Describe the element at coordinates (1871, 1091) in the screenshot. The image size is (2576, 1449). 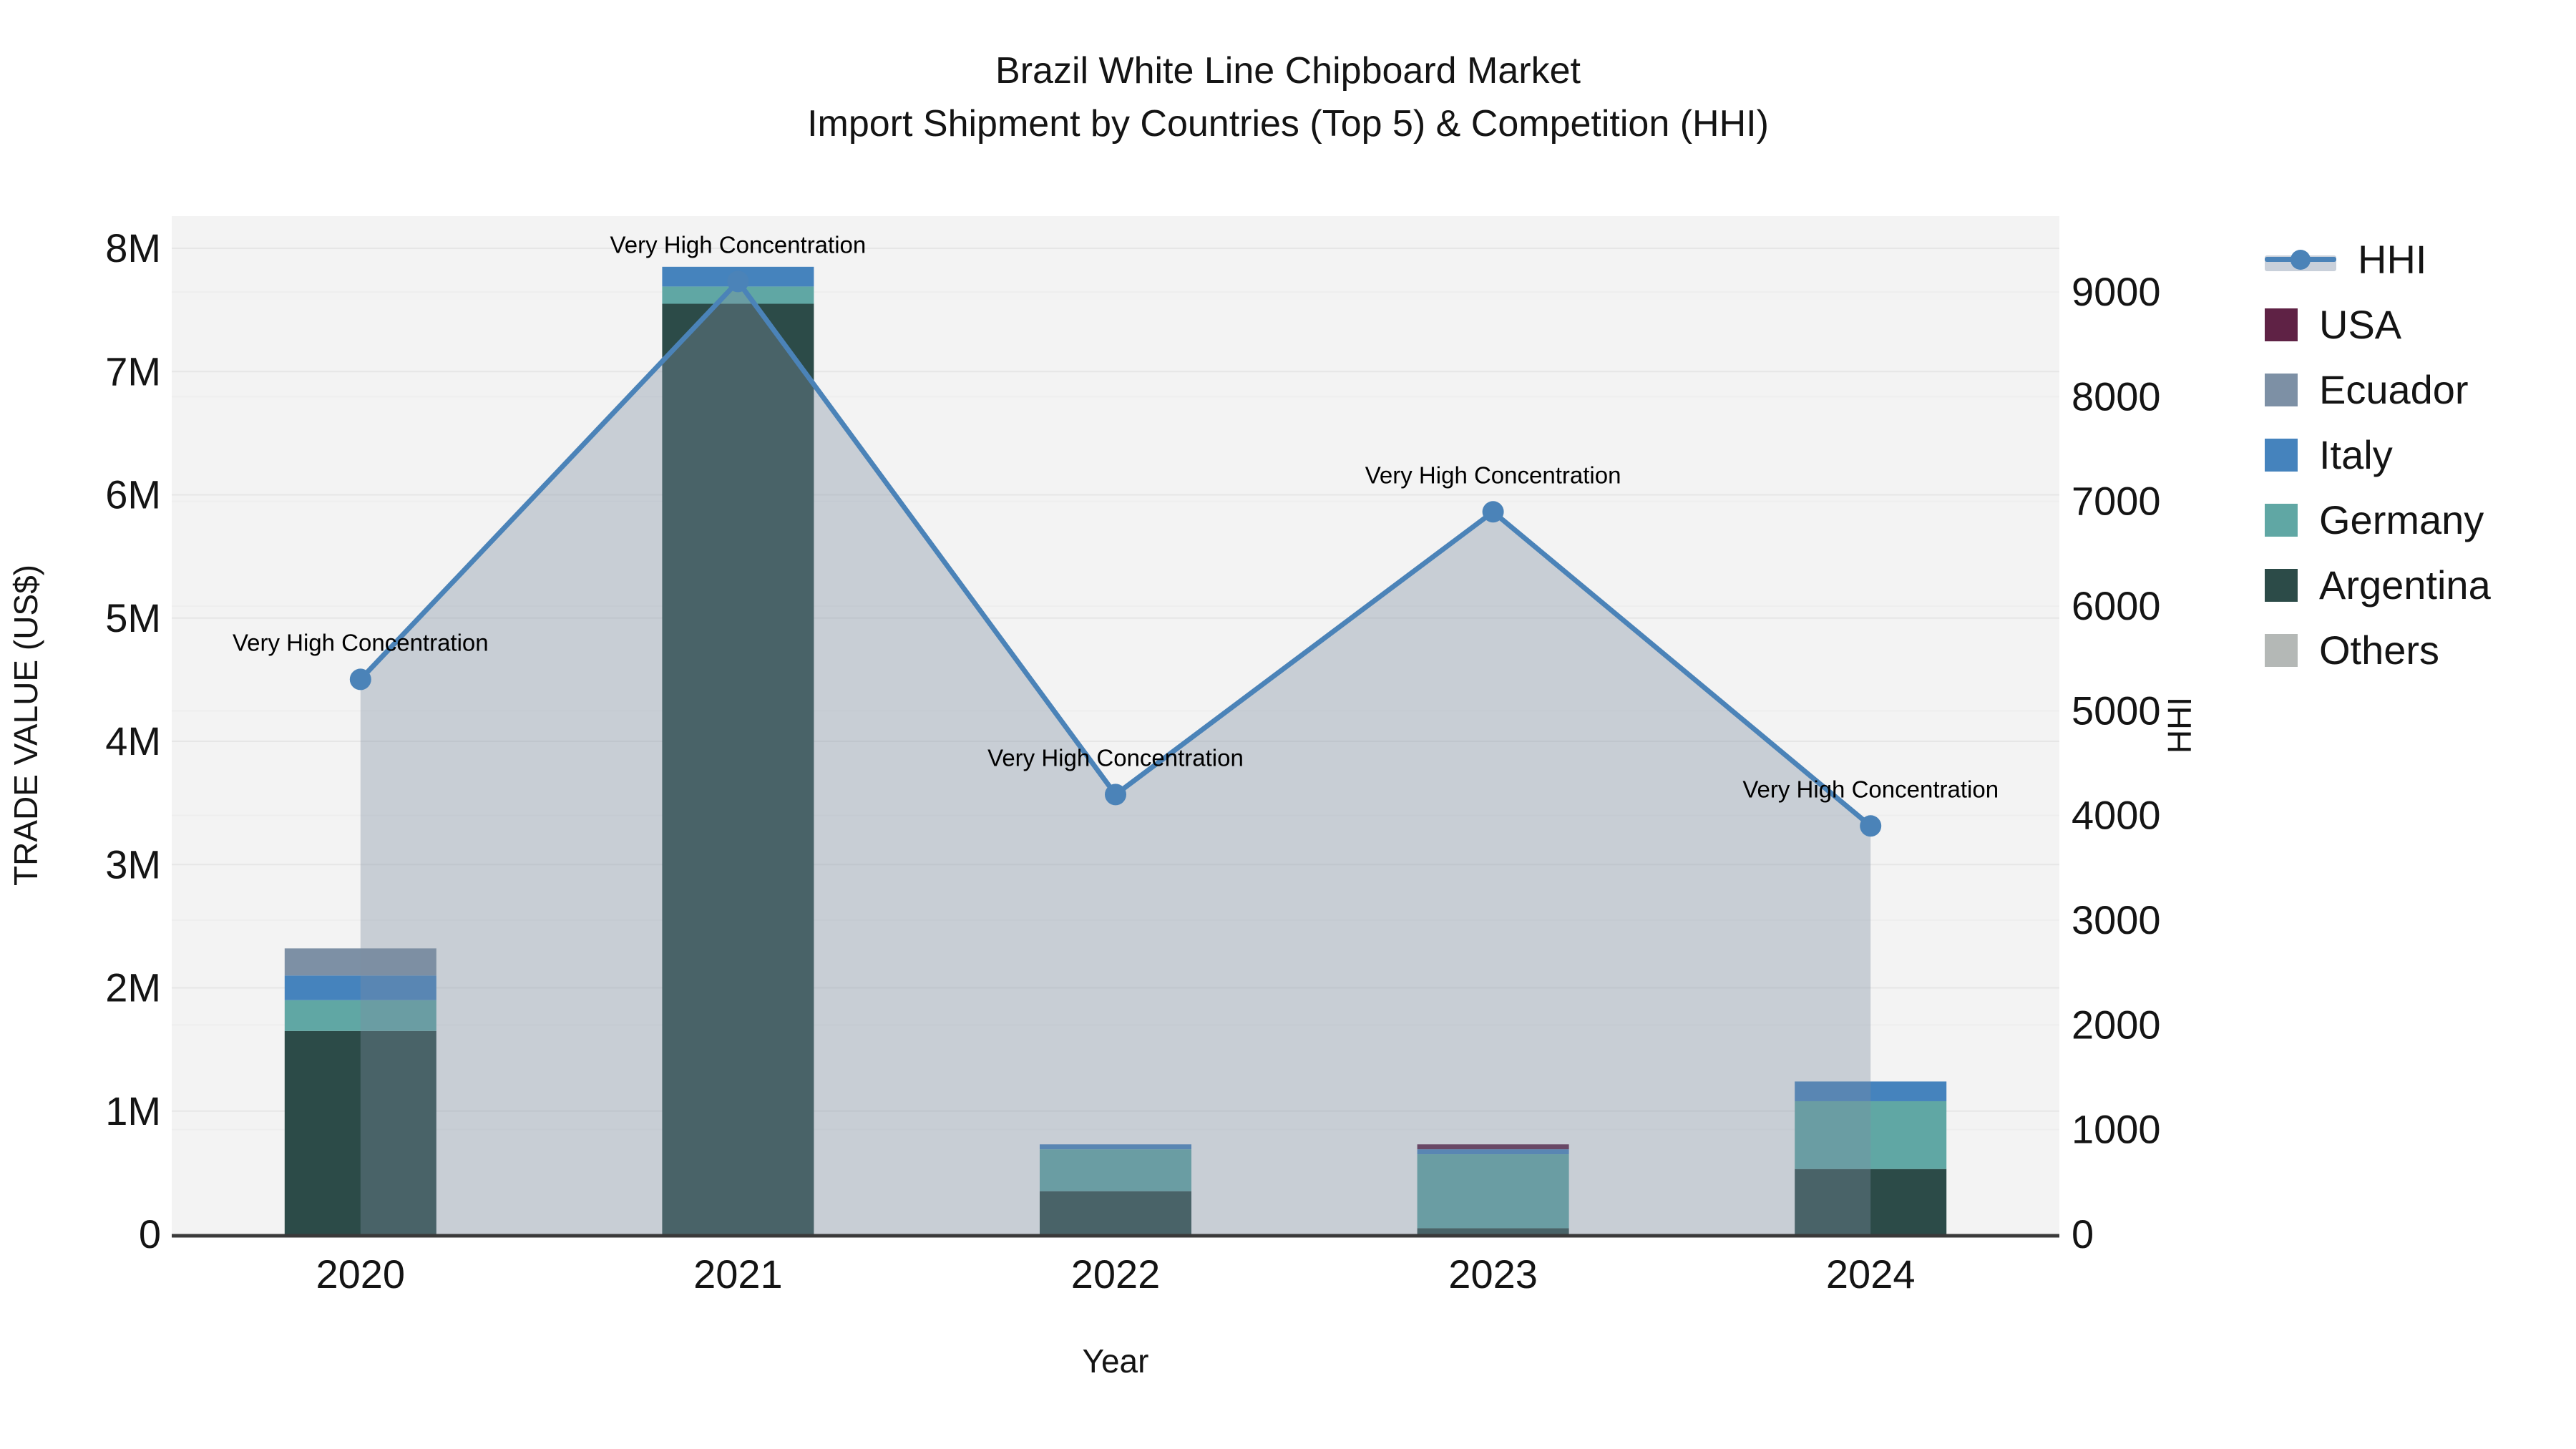
I see `bar-segment-italy-2024` at that location.